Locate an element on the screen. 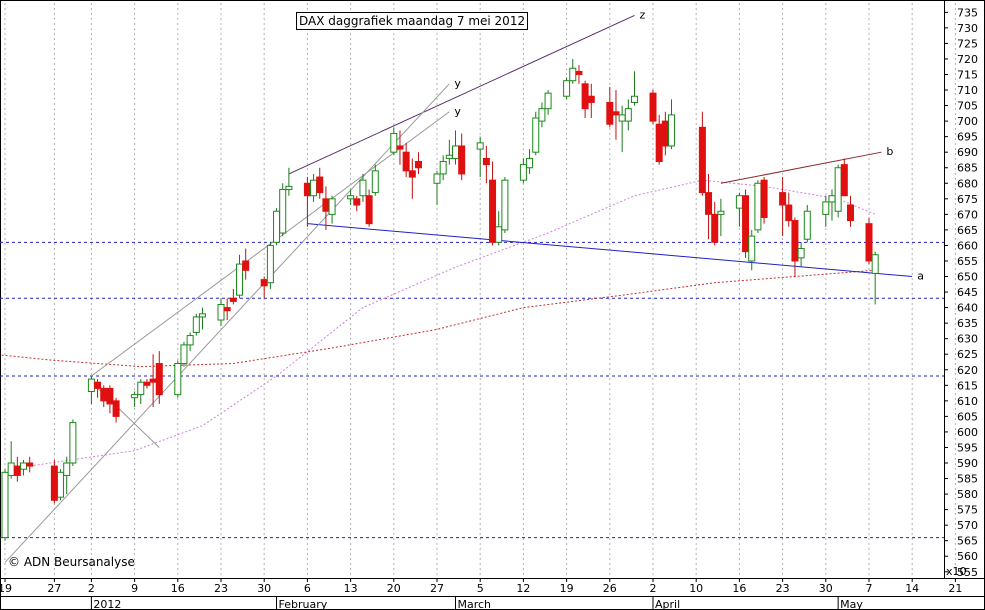 The image size is (985, 610). moving-average-line is located at coordinates (438, 318).